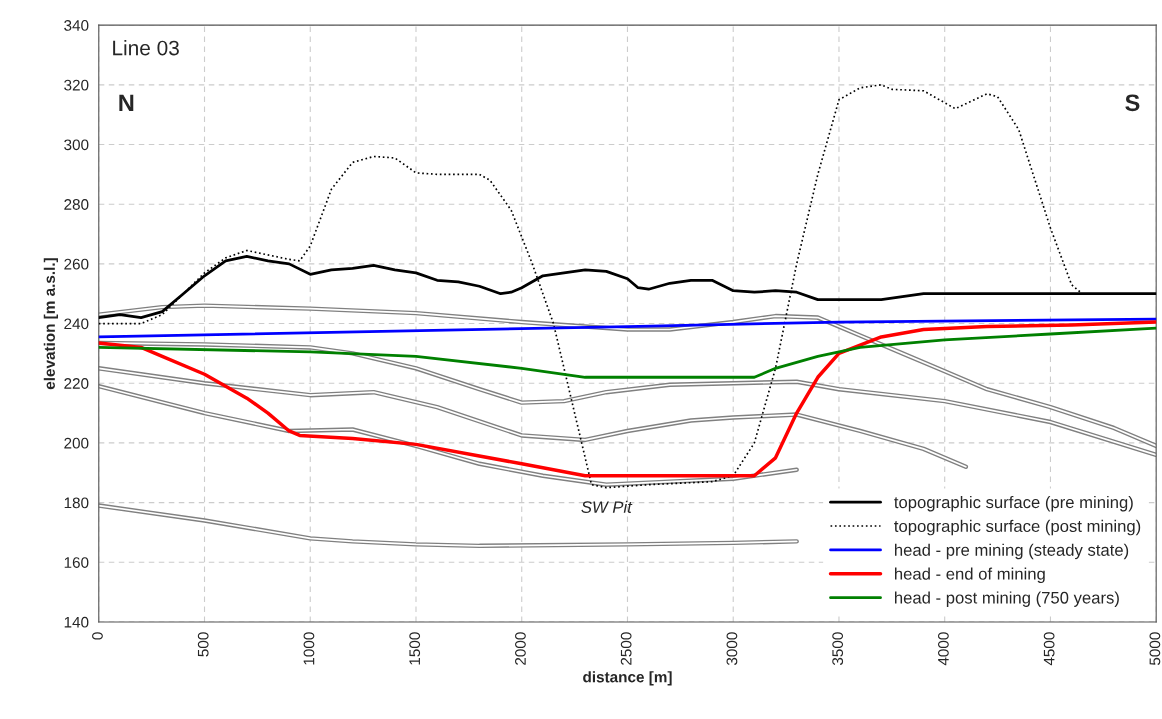  What do you see at coordinates (1132, 103) in the screenshot?
I see `annotation: S` at bounding box center [1132, 103].